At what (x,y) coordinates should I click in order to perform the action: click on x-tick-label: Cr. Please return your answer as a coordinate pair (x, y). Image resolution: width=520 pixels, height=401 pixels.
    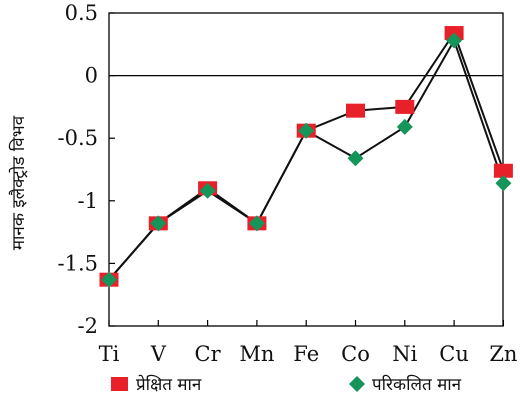
    Looking at the image, I should click on (208, 354).